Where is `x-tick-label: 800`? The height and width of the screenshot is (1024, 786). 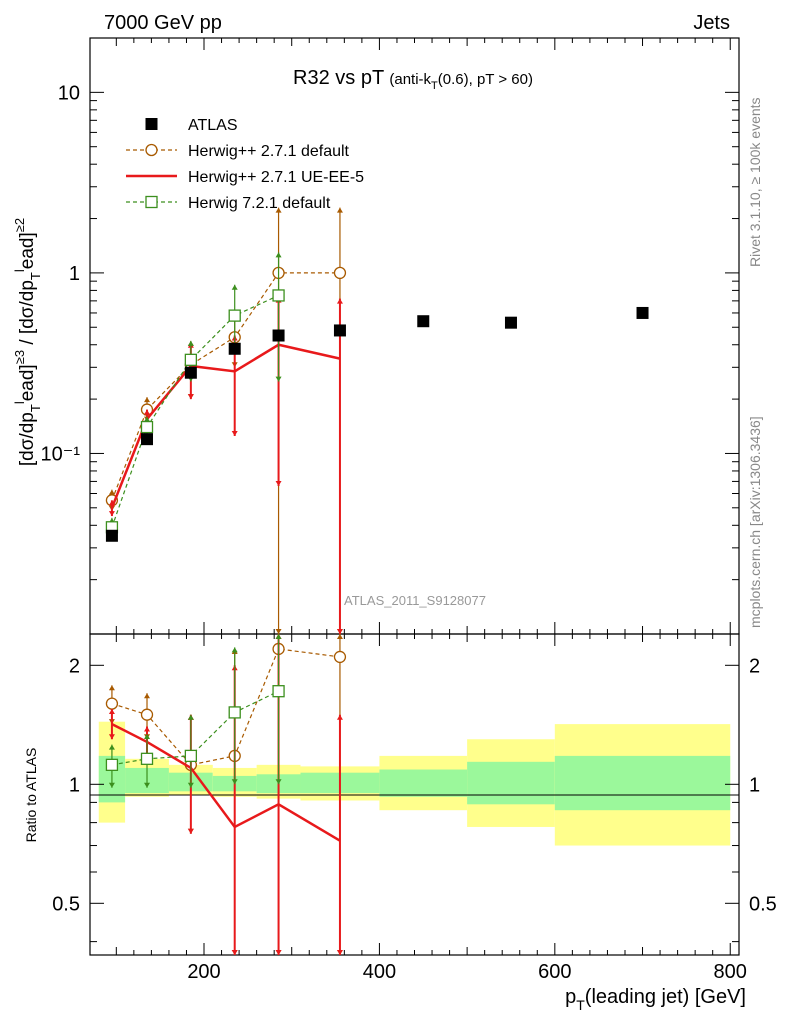 x-tick-label: 800 is located at coordinates (730, 972).